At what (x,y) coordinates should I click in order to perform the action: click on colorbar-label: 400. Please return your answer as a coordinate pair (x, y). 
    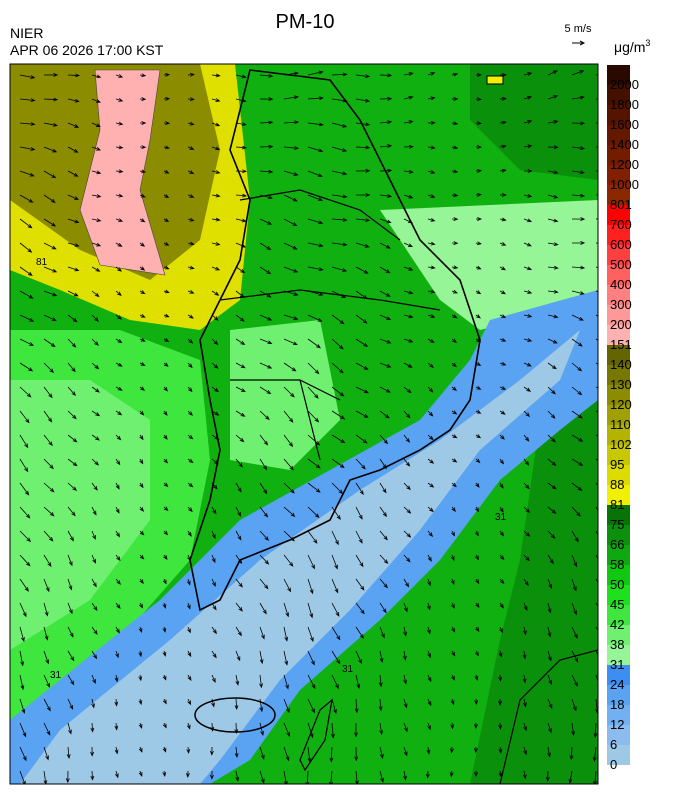
    Looking at the image, I should click on (621, 284).